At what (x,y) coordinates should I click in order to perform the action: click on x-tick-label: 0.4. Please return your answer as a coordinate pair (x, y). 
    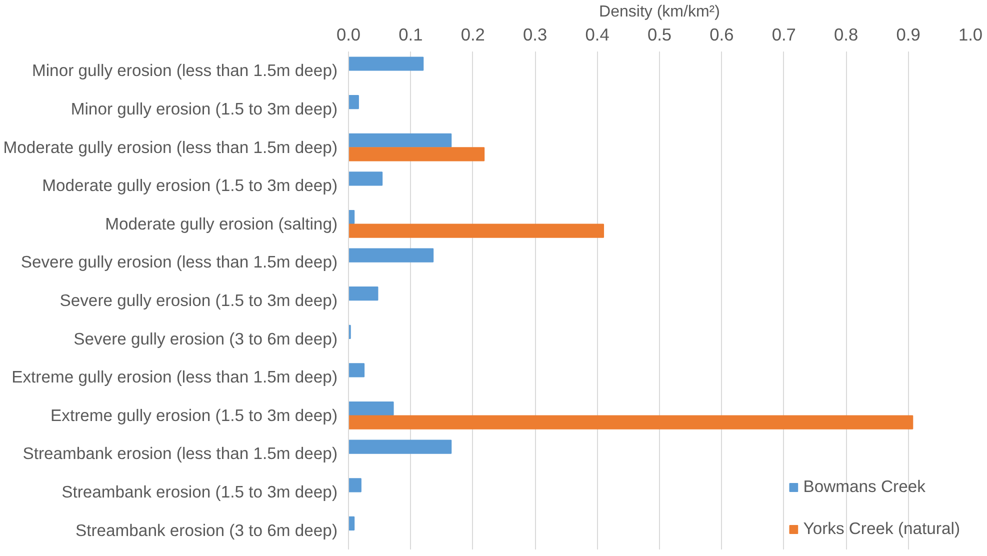
    Looking at the image, I should click on (597, 34).